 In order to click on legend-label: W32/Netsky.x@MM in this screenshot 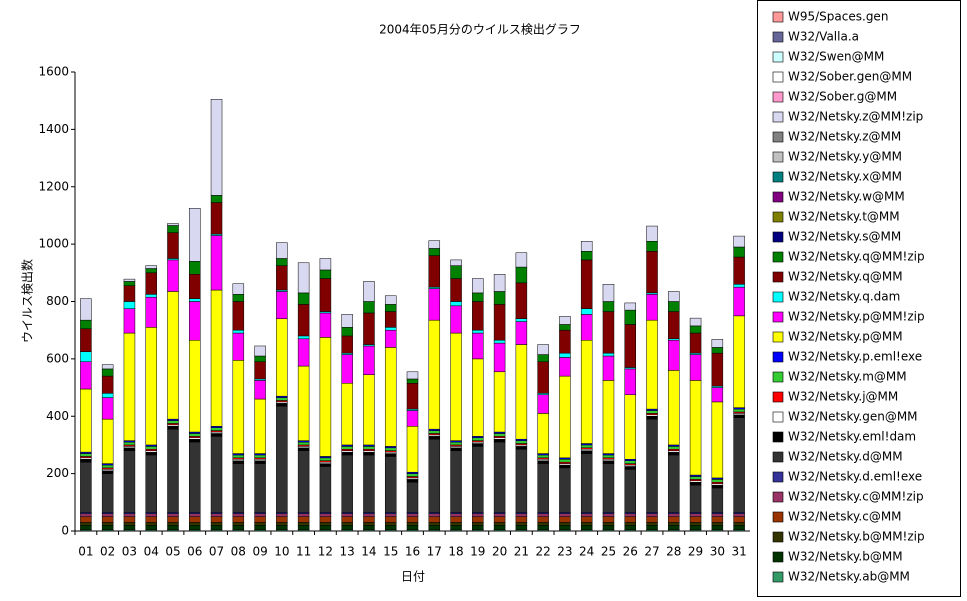, I will do `click(845, 177)`.